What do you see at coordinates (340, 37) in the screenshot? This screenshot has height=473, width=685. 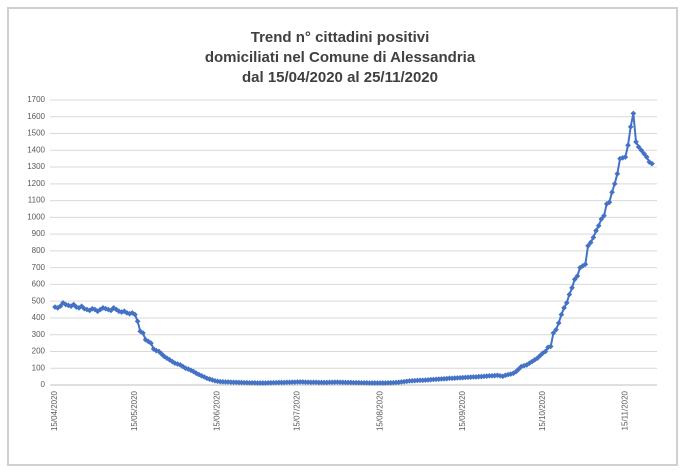 I see `chart-title: Trend n° cittadini positivi` at bounding box center [340, 37].